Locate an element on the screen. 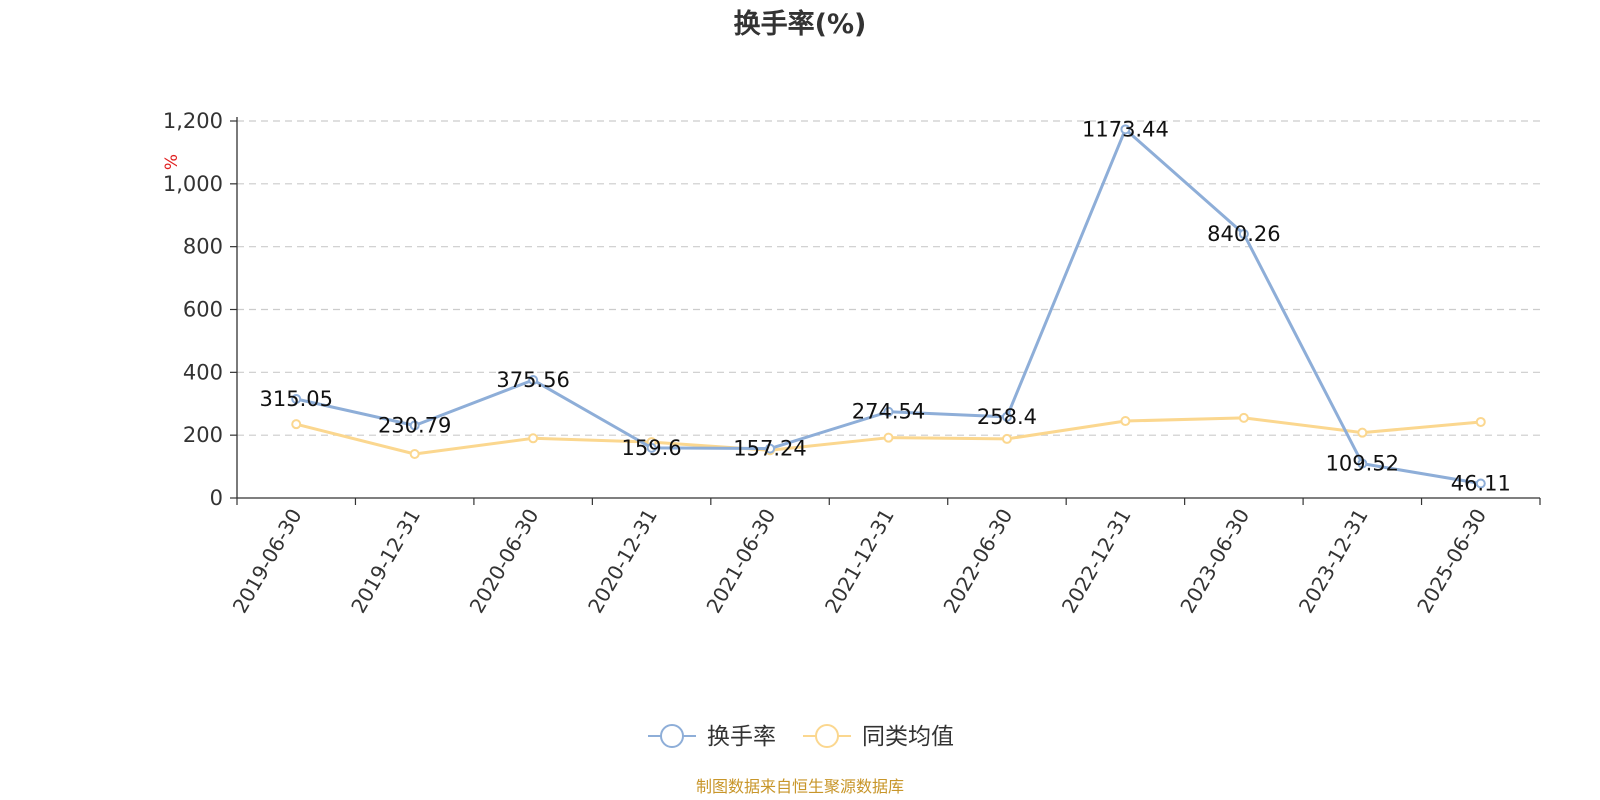 The height and width of the screenshot is (800, 1600). source-note: 制图数据来自恒生聚源数据库 is located at coordinates (800, 786).